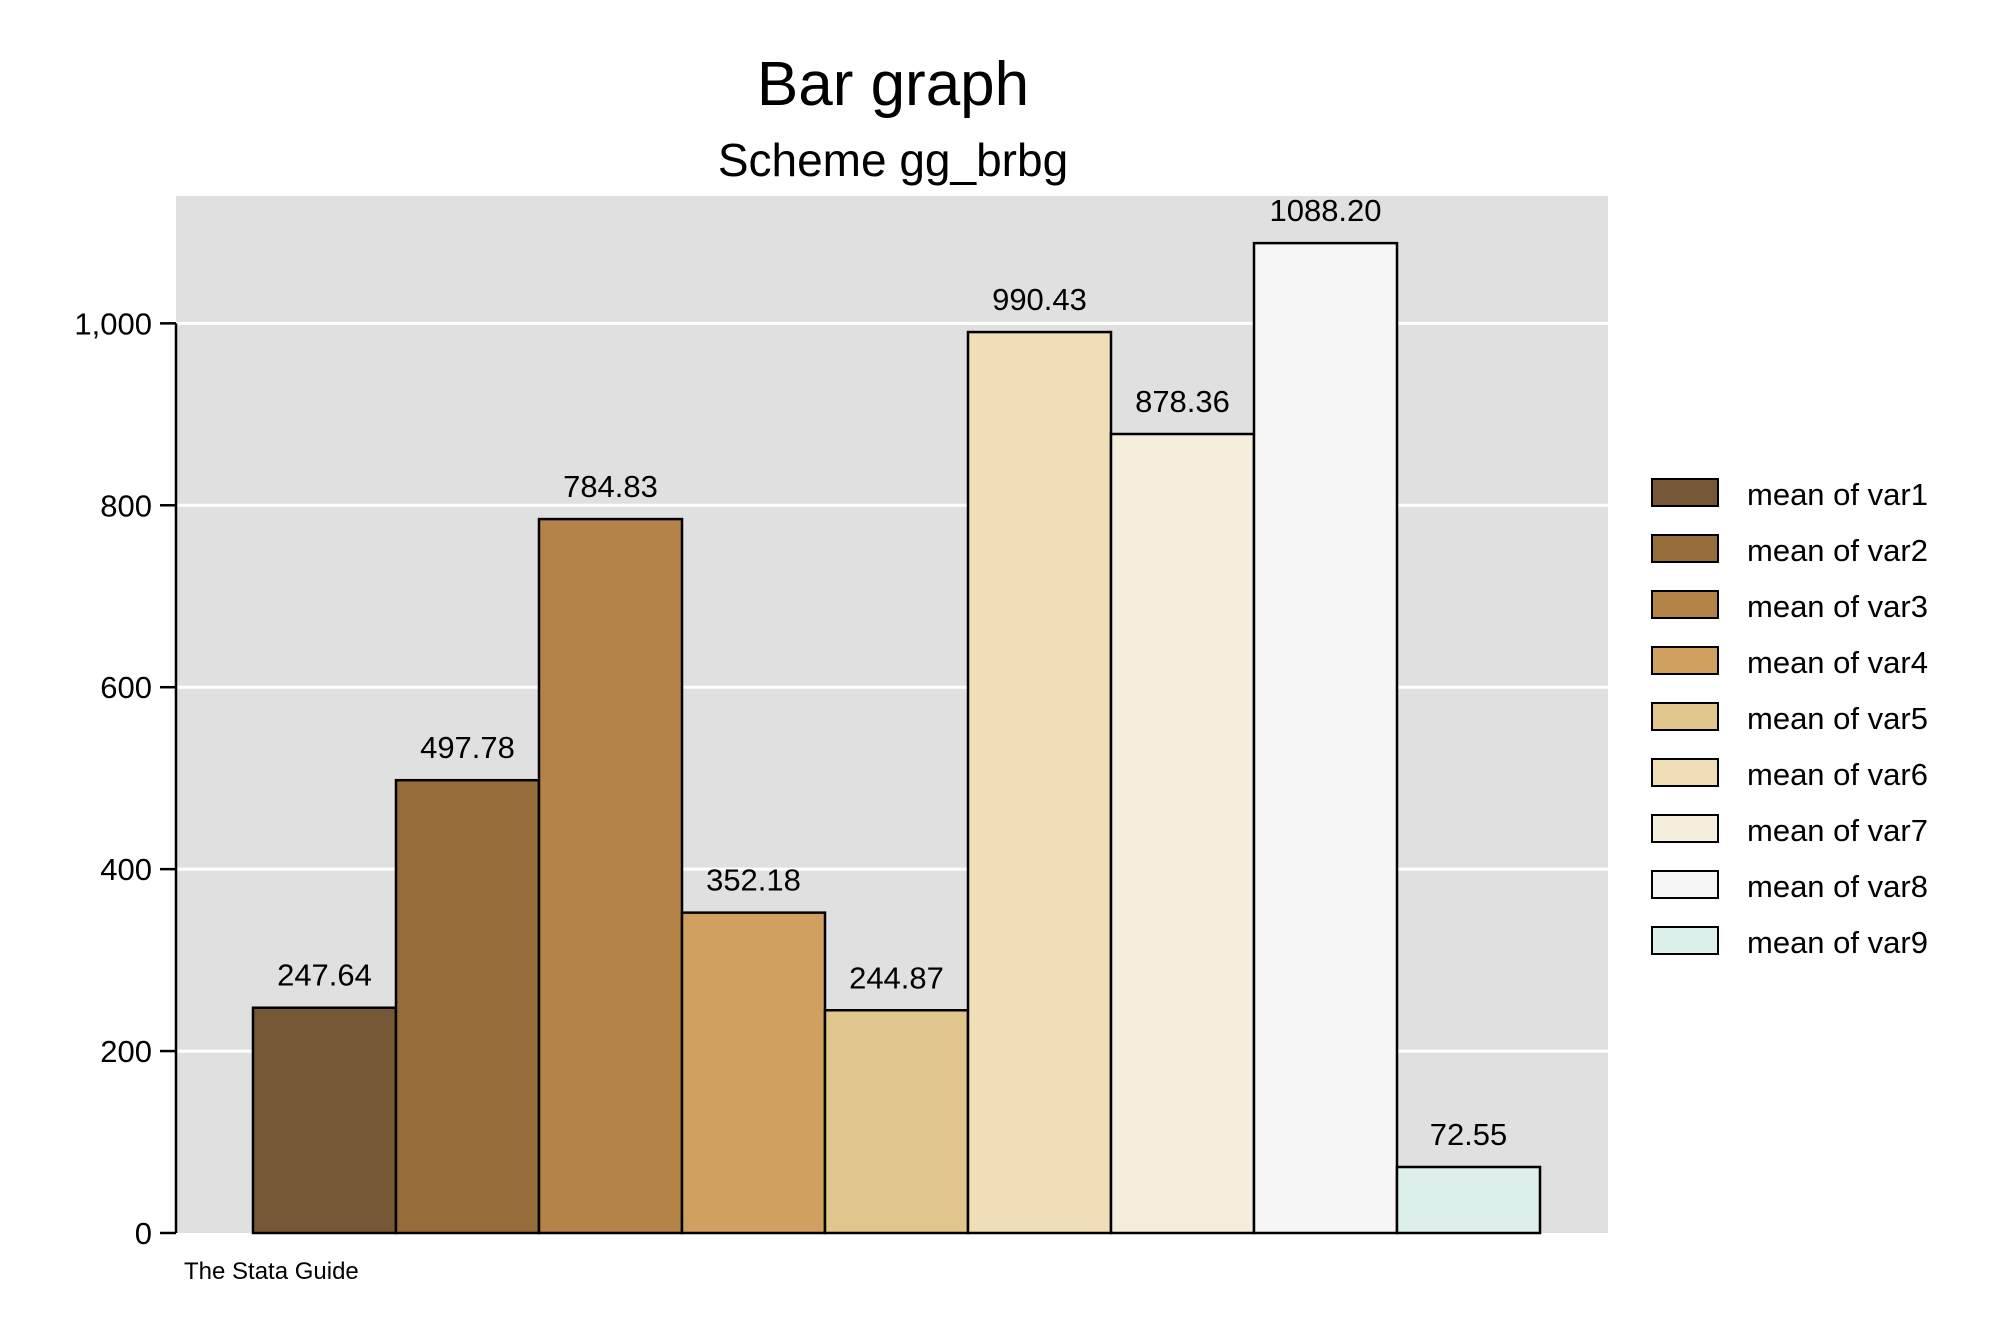 This screenshot has height=1333, width=2000. Describe the element at coordinates (1325, 738) in the screenshot. I see `bar-var8` at that location.